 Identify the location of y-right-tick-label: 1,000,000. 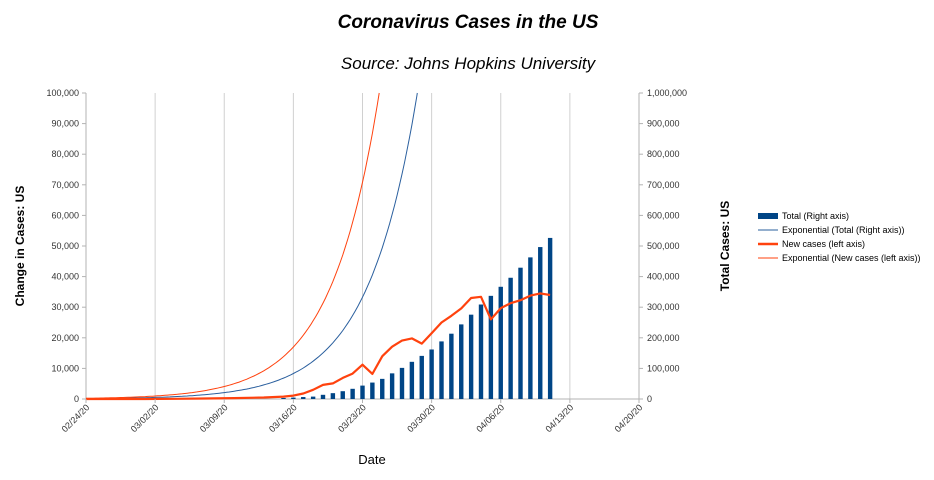
(667, 93).